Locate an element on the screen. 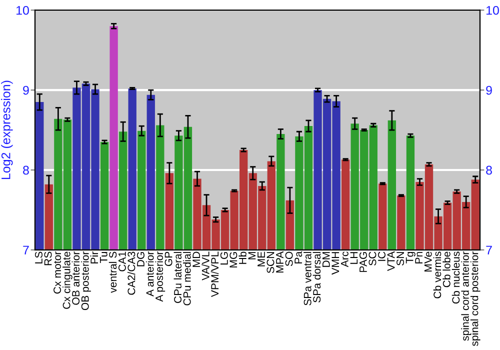 This screenshot has height=350, width=500. x-tick-label: CA2/CA3 is located at coordinates (131, 273).